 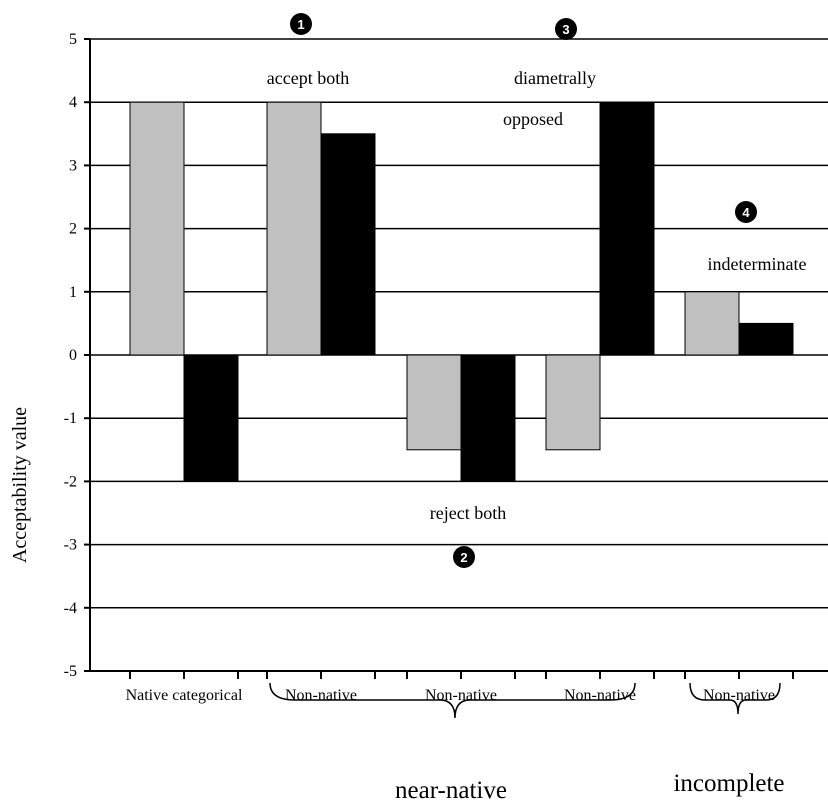 I want to click on marker-2: 2, so click(x=464, y=557).